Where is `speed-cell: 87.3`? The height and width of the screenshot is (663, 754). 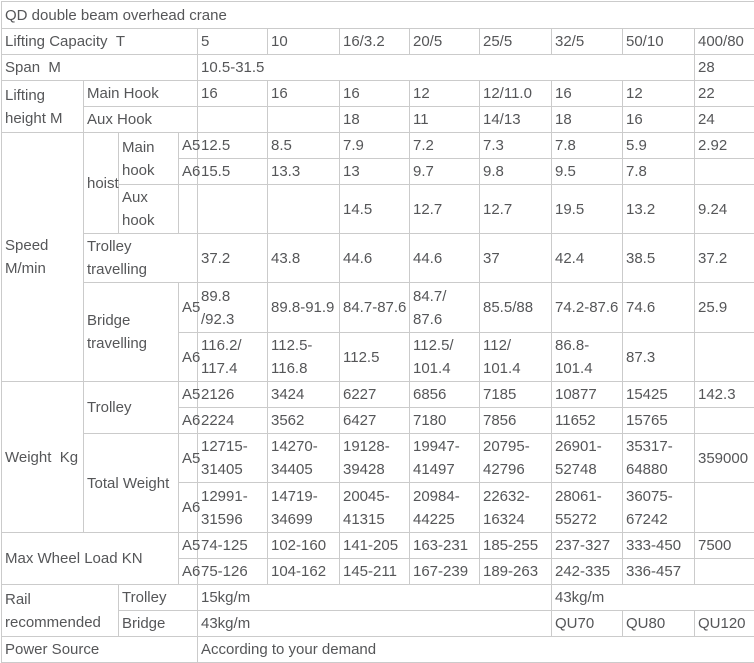
speed-cell: 87.3 is located at coordinates (659, 357).